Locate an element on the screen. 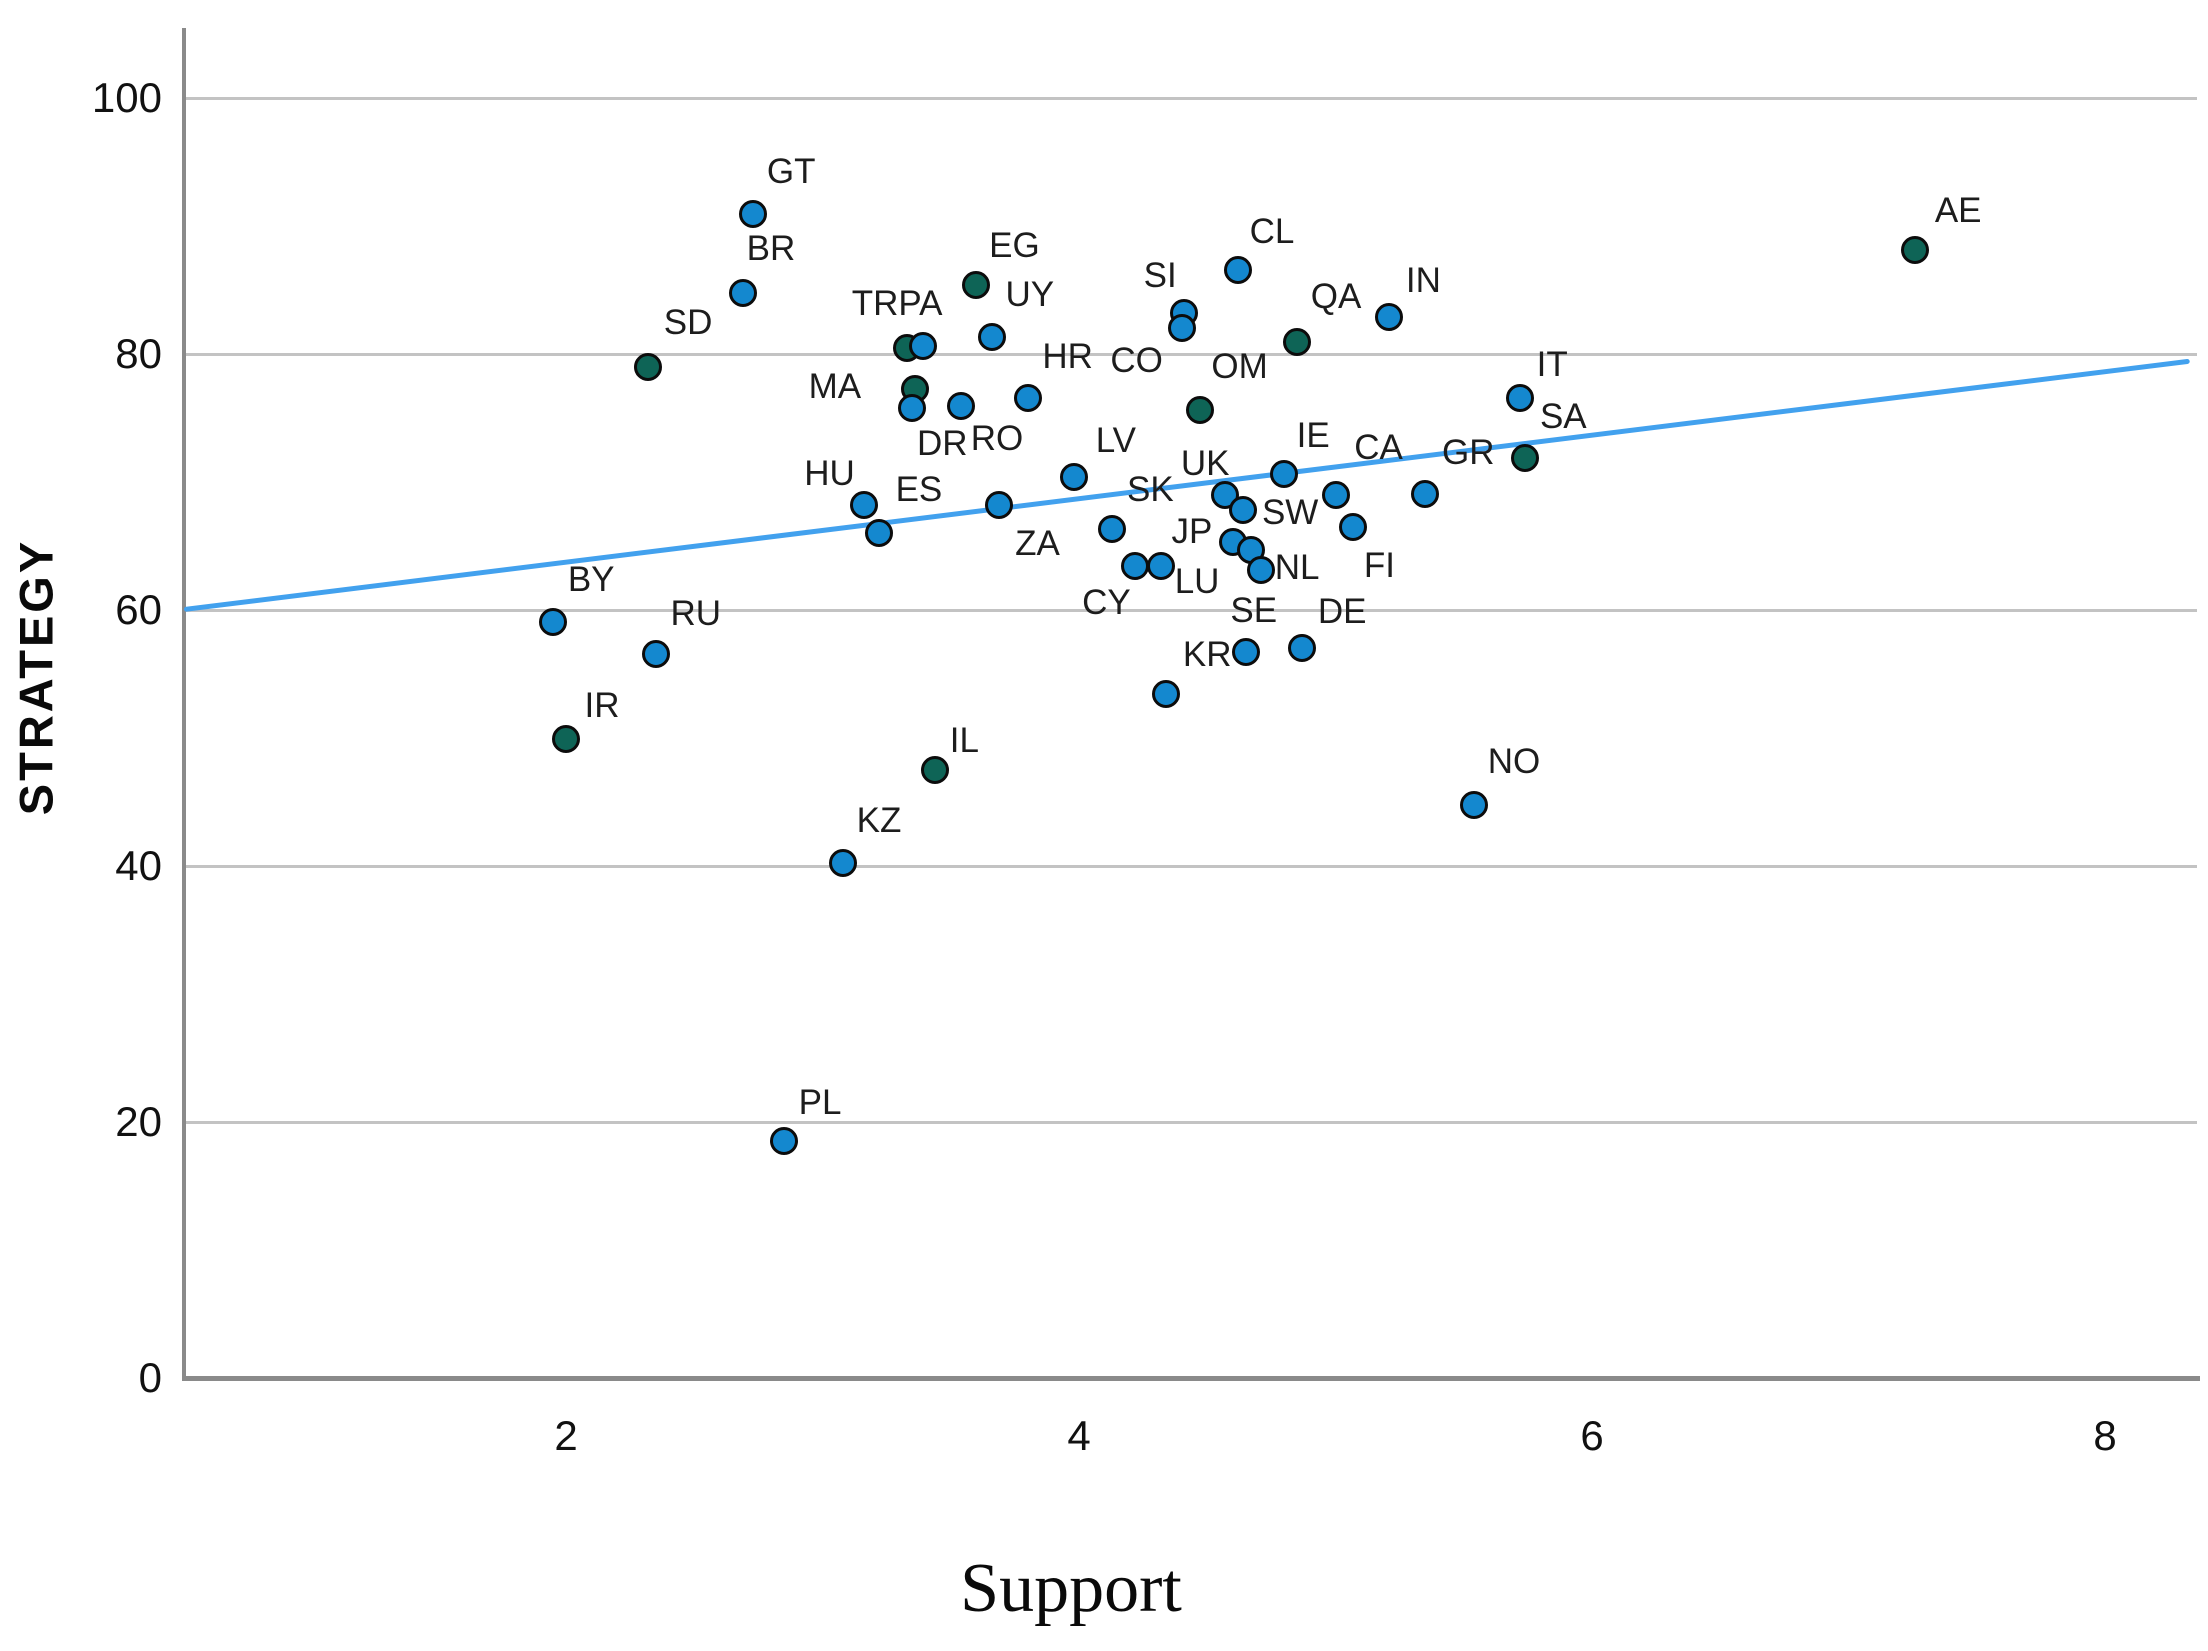  point-label-GT: GT is located at coordinates (791, 172).